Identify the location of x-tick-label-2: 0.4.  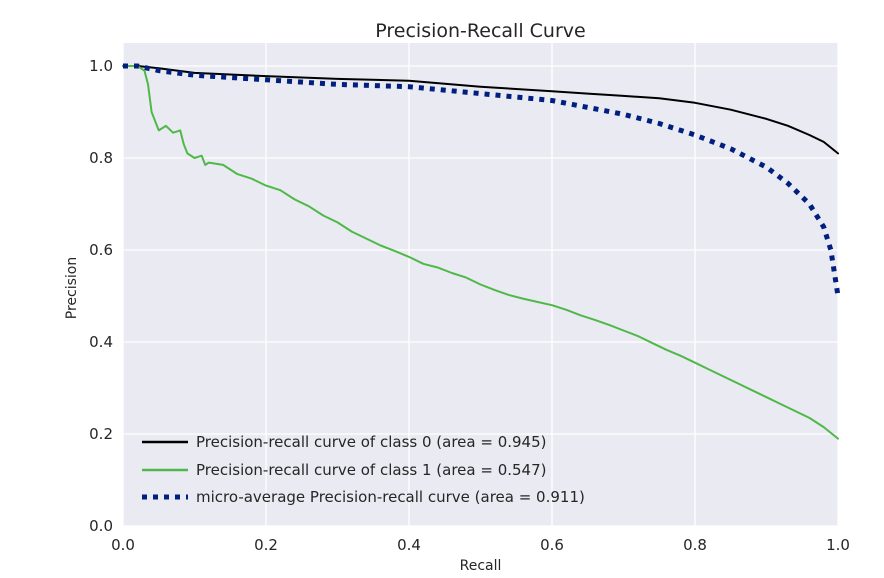
(409, 545).